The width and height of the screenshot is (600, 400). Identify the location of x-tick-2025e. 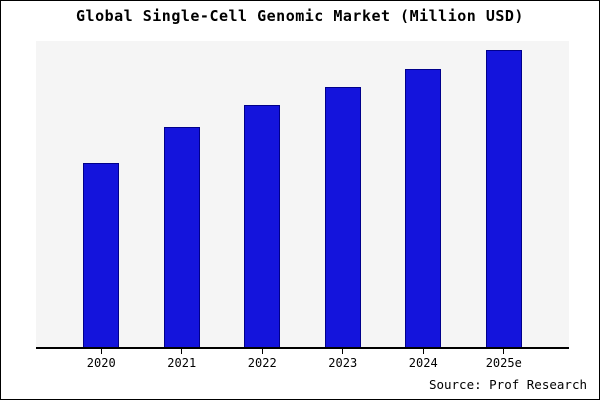
(504, 351).